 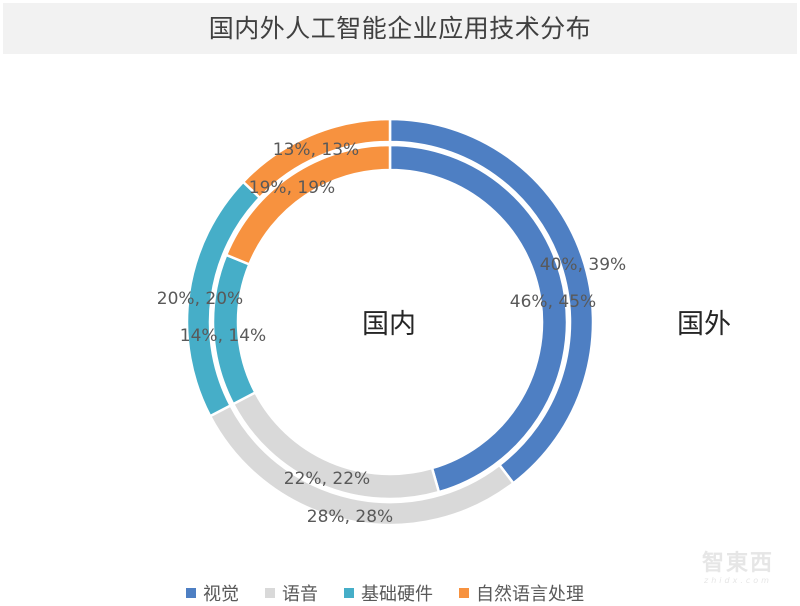 What do you see at coordinates (270, 593) in the screenshot?
I see `speech-swatch-icon` at bounding box center [270, 593].